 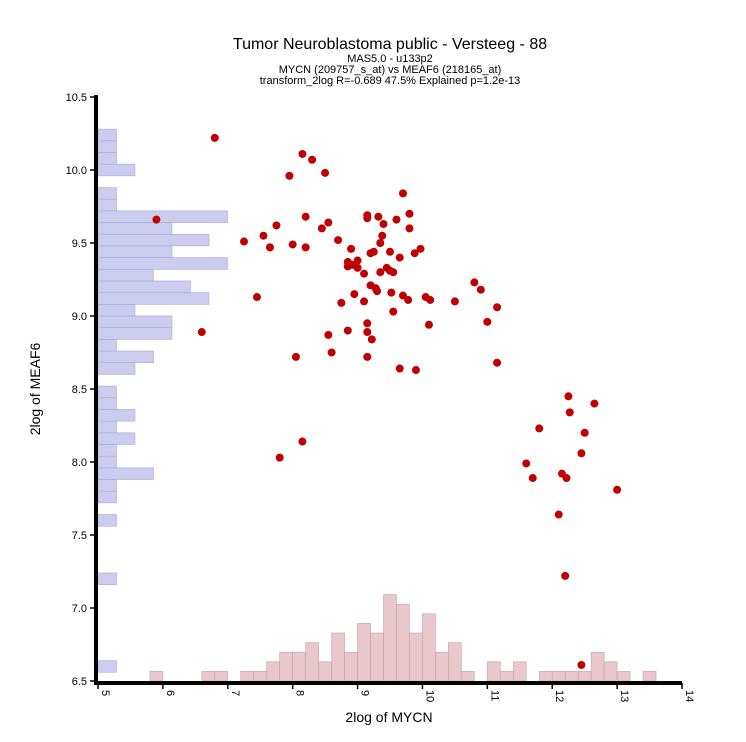 What do you see at coordinates (76, 98) in the screenshot?
I see `y-tick-label: 10.5` at bounding box center [76, 98].